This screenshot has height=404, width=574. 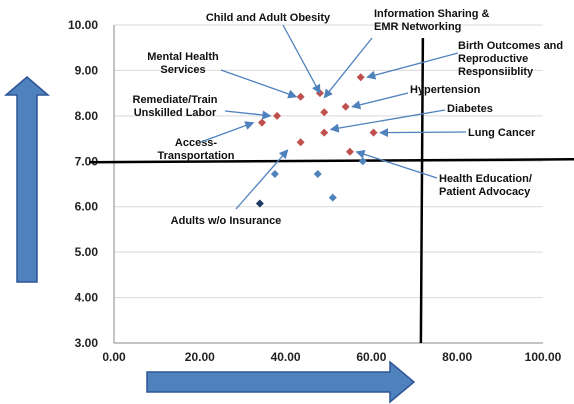 What do you see at coordinates (87, 343) in the screenshot?
I see `y-tick-label: 3.00` at bounding box center [87, 343].